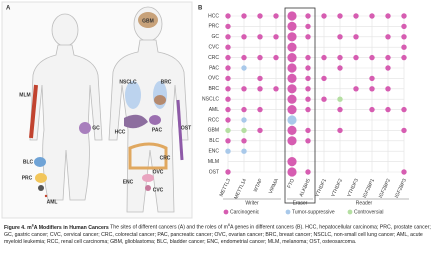 The height and width of the screenshot is (260, 436). Describe the element at coordinates (364, 203) in the screenshot. I see `group-label: Reader` at that location.